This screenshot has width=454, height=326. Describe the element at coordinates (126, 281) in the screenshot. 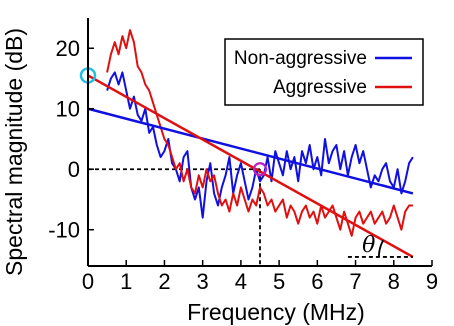

I see `x-tick-label: 1` at that location.